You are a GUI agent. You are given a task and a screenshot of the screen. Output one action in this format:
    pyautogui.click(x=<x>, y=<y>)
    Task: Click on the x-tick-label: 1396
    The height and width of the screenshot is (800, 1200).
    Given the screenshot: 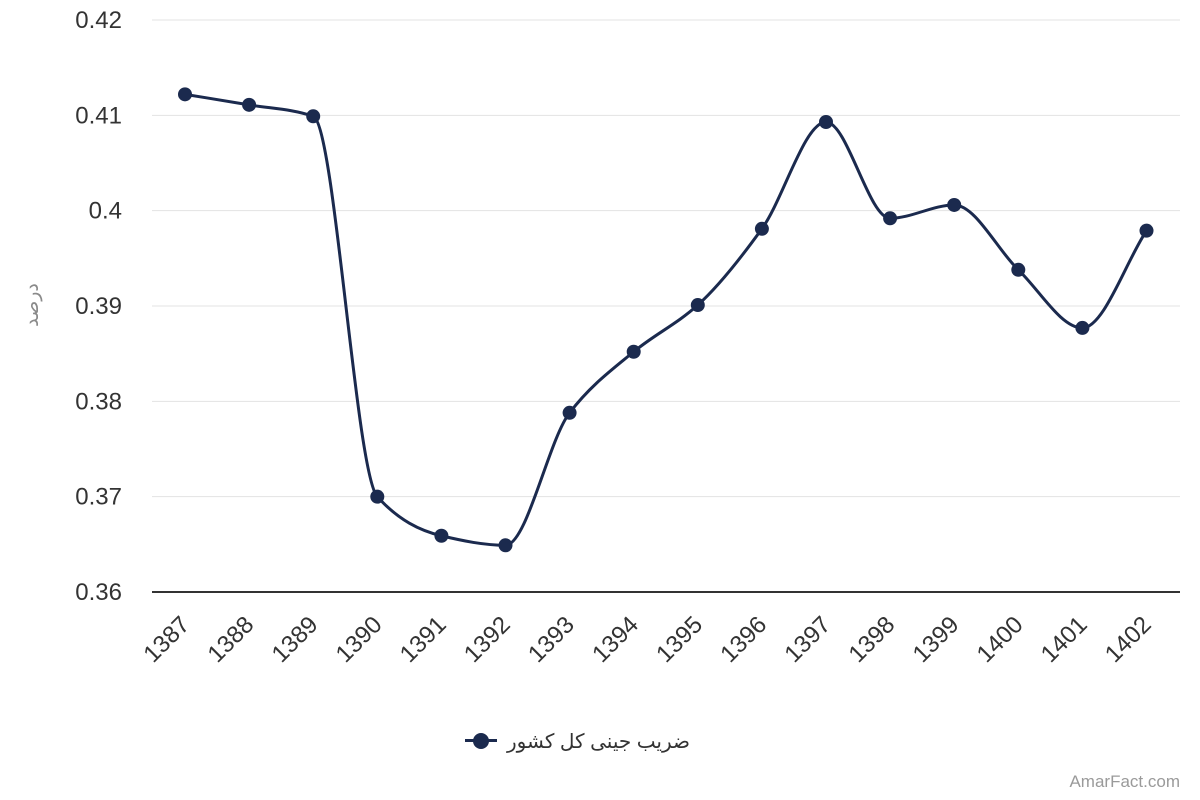 What is the action you would take?
    pyautogui.click(x=743, y=639)
    